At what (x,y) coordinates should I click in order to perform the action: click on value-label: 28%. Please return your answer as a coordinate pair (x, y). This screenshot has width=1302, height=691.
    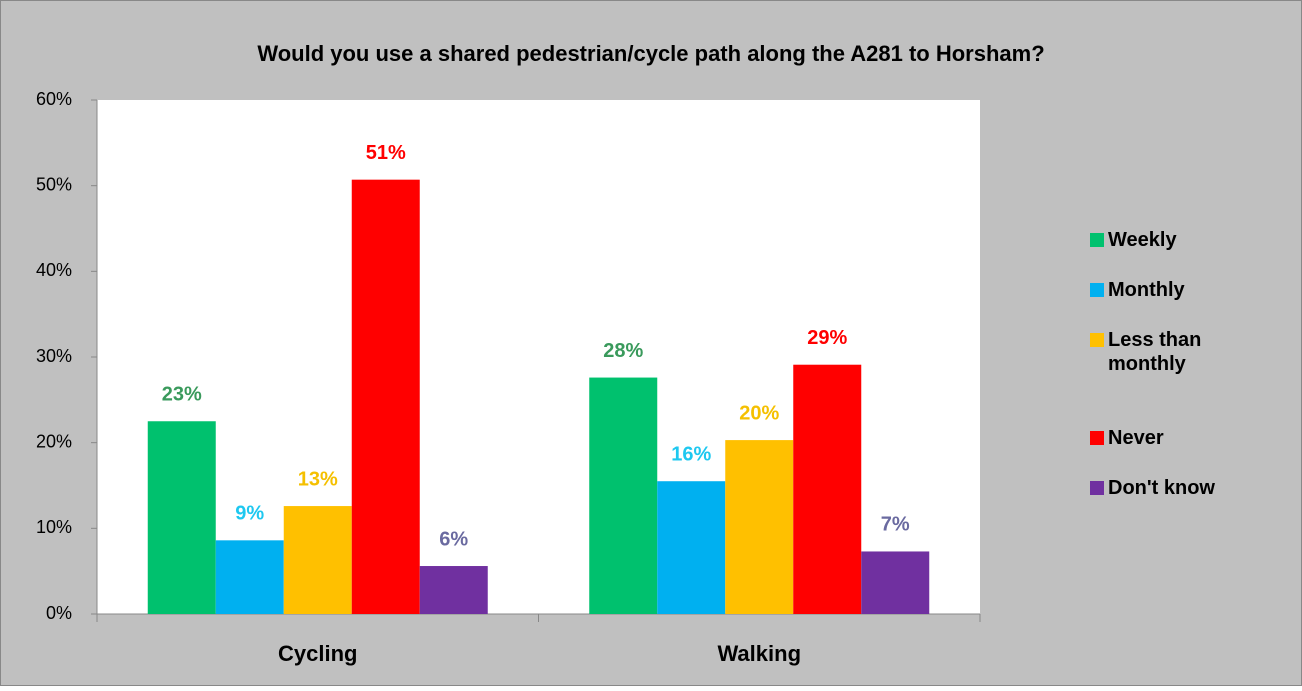
    Looking at the image, I should click on (623, 351).